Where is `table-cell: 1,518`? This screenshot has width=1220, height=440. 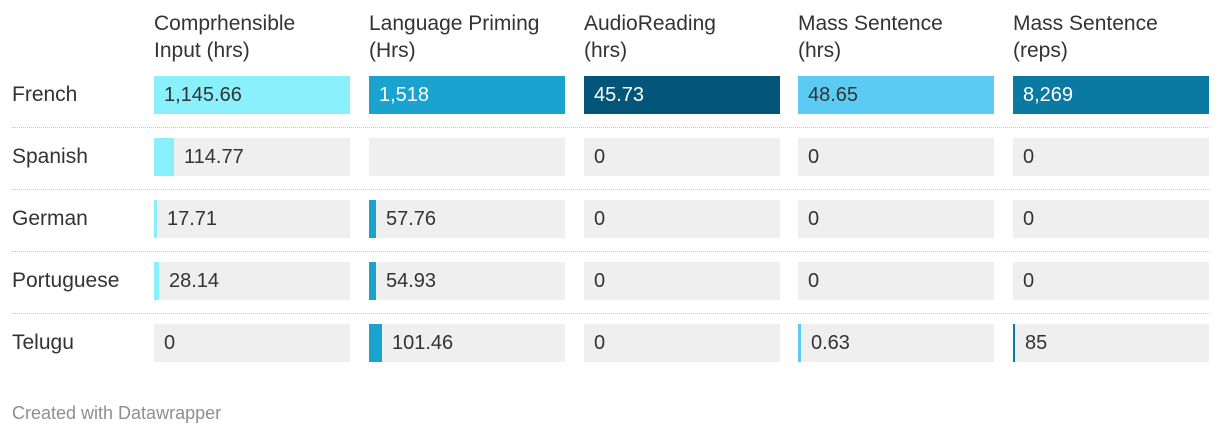
table-cell: 1,518 is located at coordinates (467, 95).